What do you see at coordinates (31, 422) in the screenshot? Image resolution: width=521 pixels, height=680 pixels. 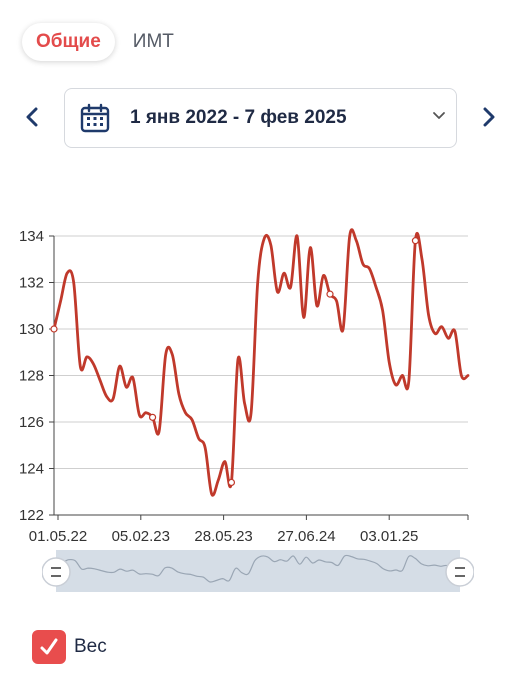 I see `y-tick-label: 126` at bounding box center [31, 422].